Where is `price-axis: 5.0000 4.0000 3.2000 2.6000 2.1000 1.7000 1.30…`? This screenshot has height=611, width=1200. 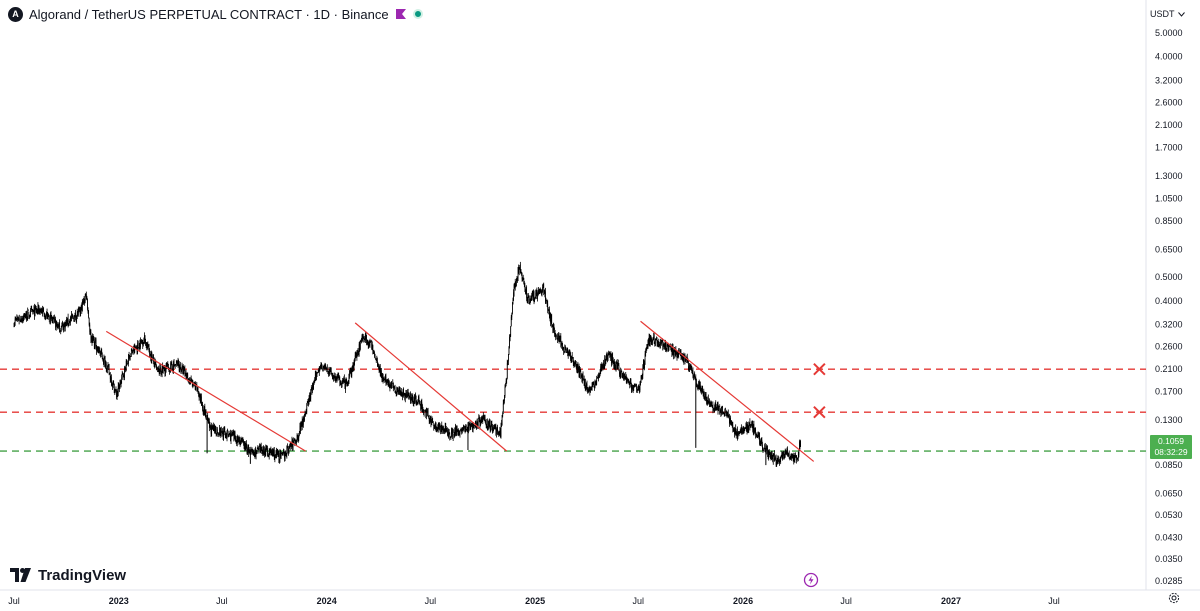
price-axis: 5.0000 4.0000 3.2000 2.6000 2.1000 1.7000 1.30… is located at coordinates (1169, 307).